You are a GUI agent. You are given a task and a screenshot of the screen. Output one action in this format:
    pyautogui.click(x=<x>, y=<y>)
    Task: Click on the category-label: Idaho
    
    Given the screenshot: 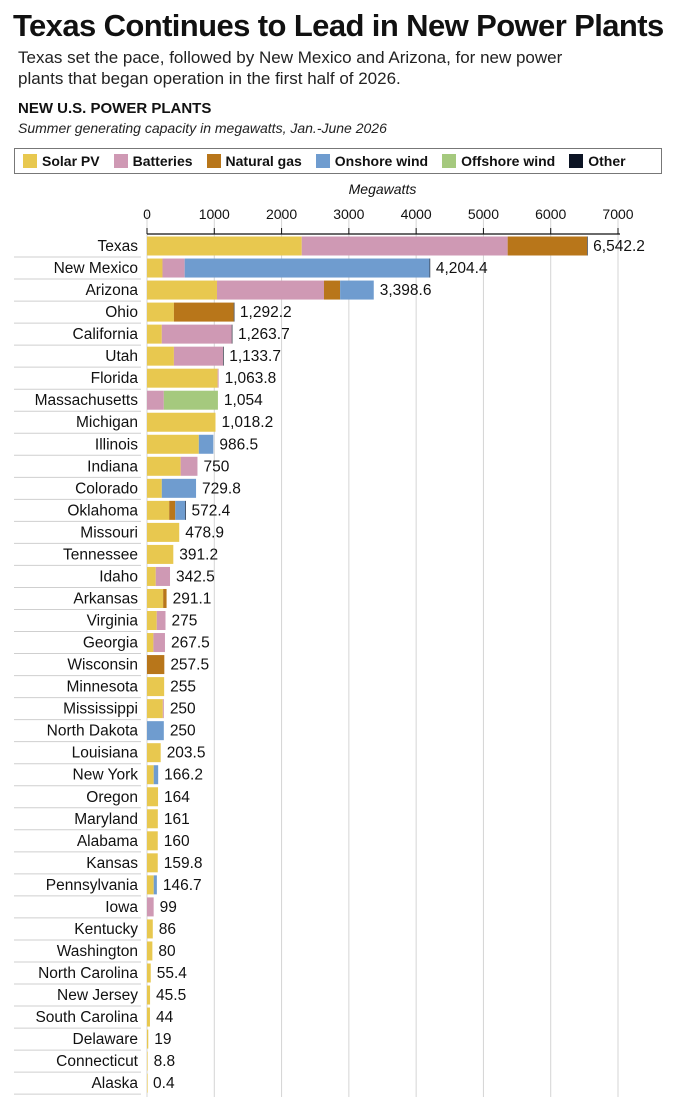 What is the action you would take?
    pyautogui.click(x=118, y=576)
    